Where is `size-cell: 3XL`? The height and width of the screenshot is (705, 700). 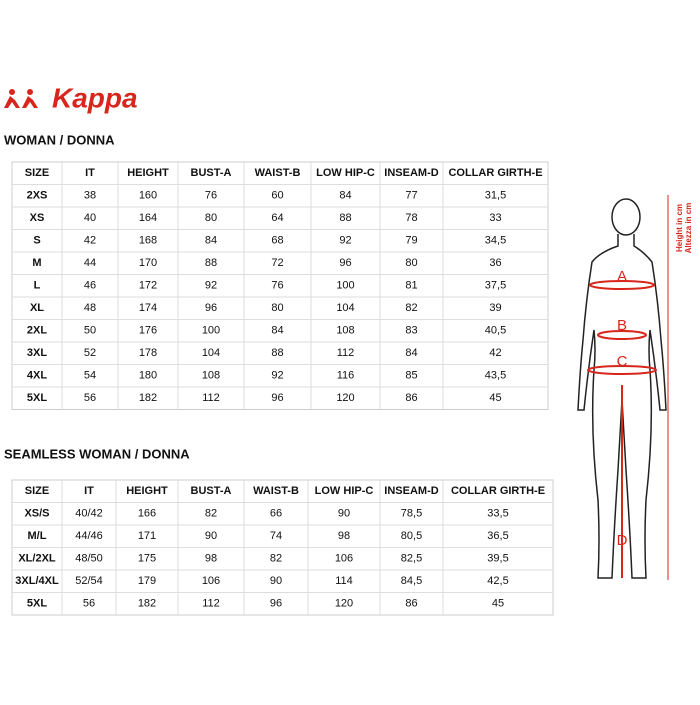
size-cell: 3XL is located at coordinates (37, 353).